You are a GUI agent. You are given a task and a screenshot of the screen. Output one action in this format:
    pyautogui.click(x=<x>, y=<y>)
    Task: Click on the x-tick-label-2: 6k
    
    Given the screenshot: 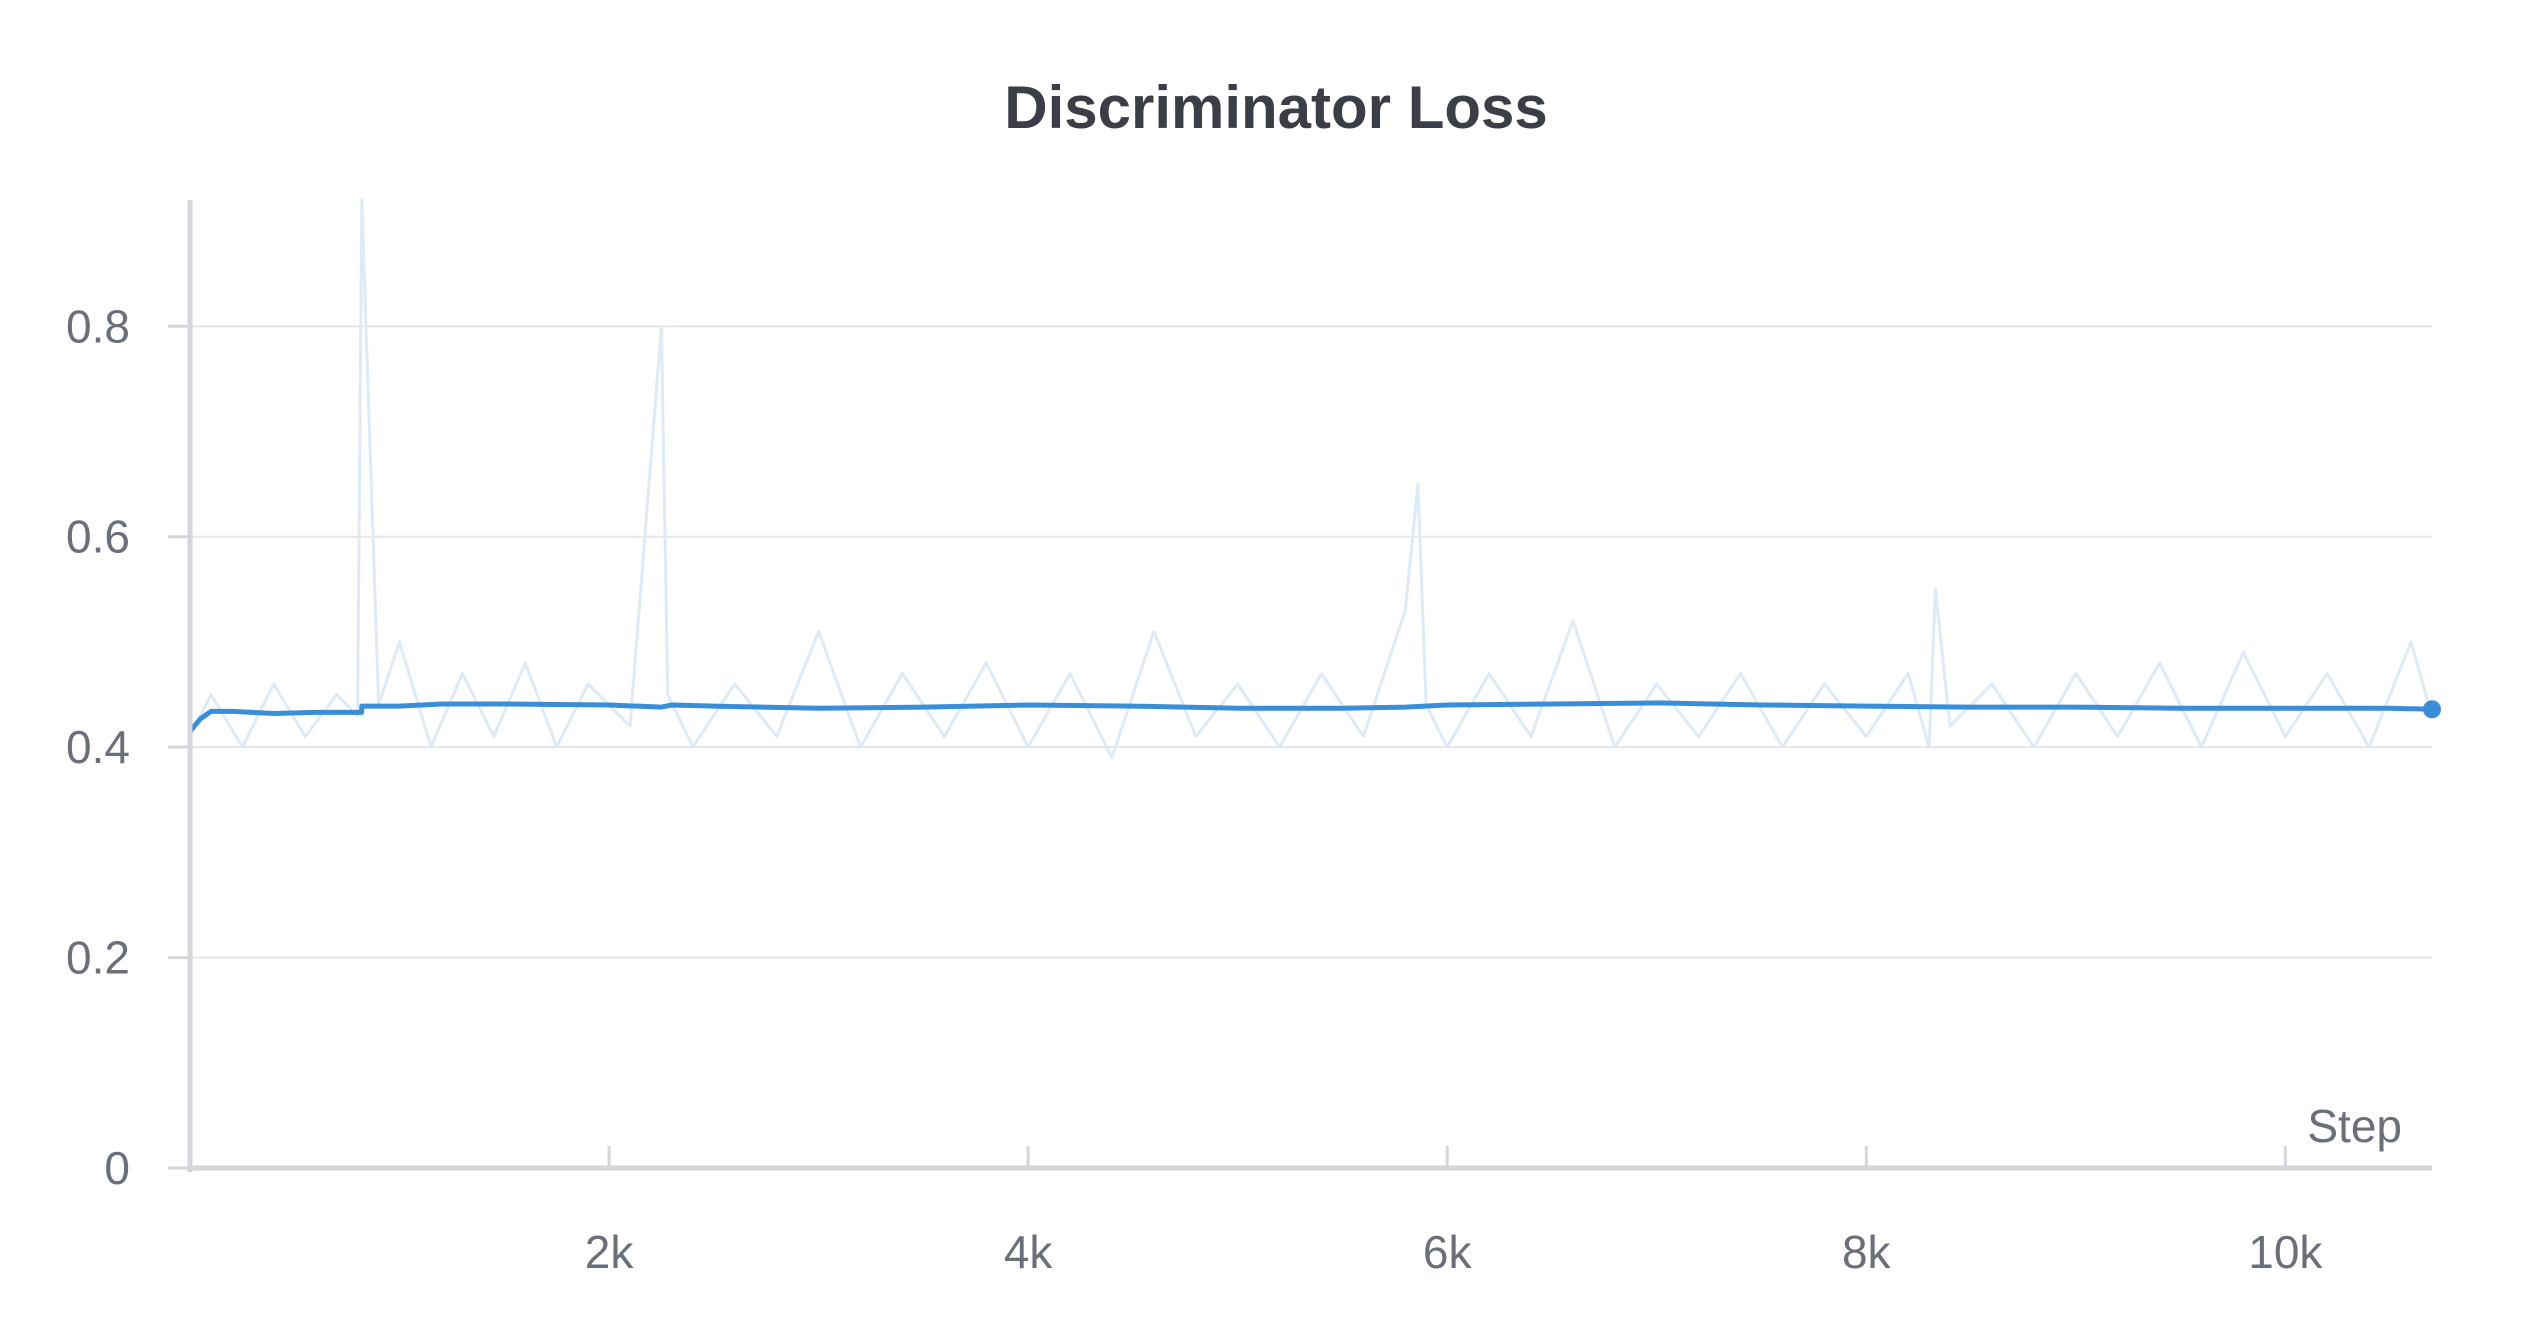 What is the action you would take?
    pyautogui.click(x=1448, y=1252)
    